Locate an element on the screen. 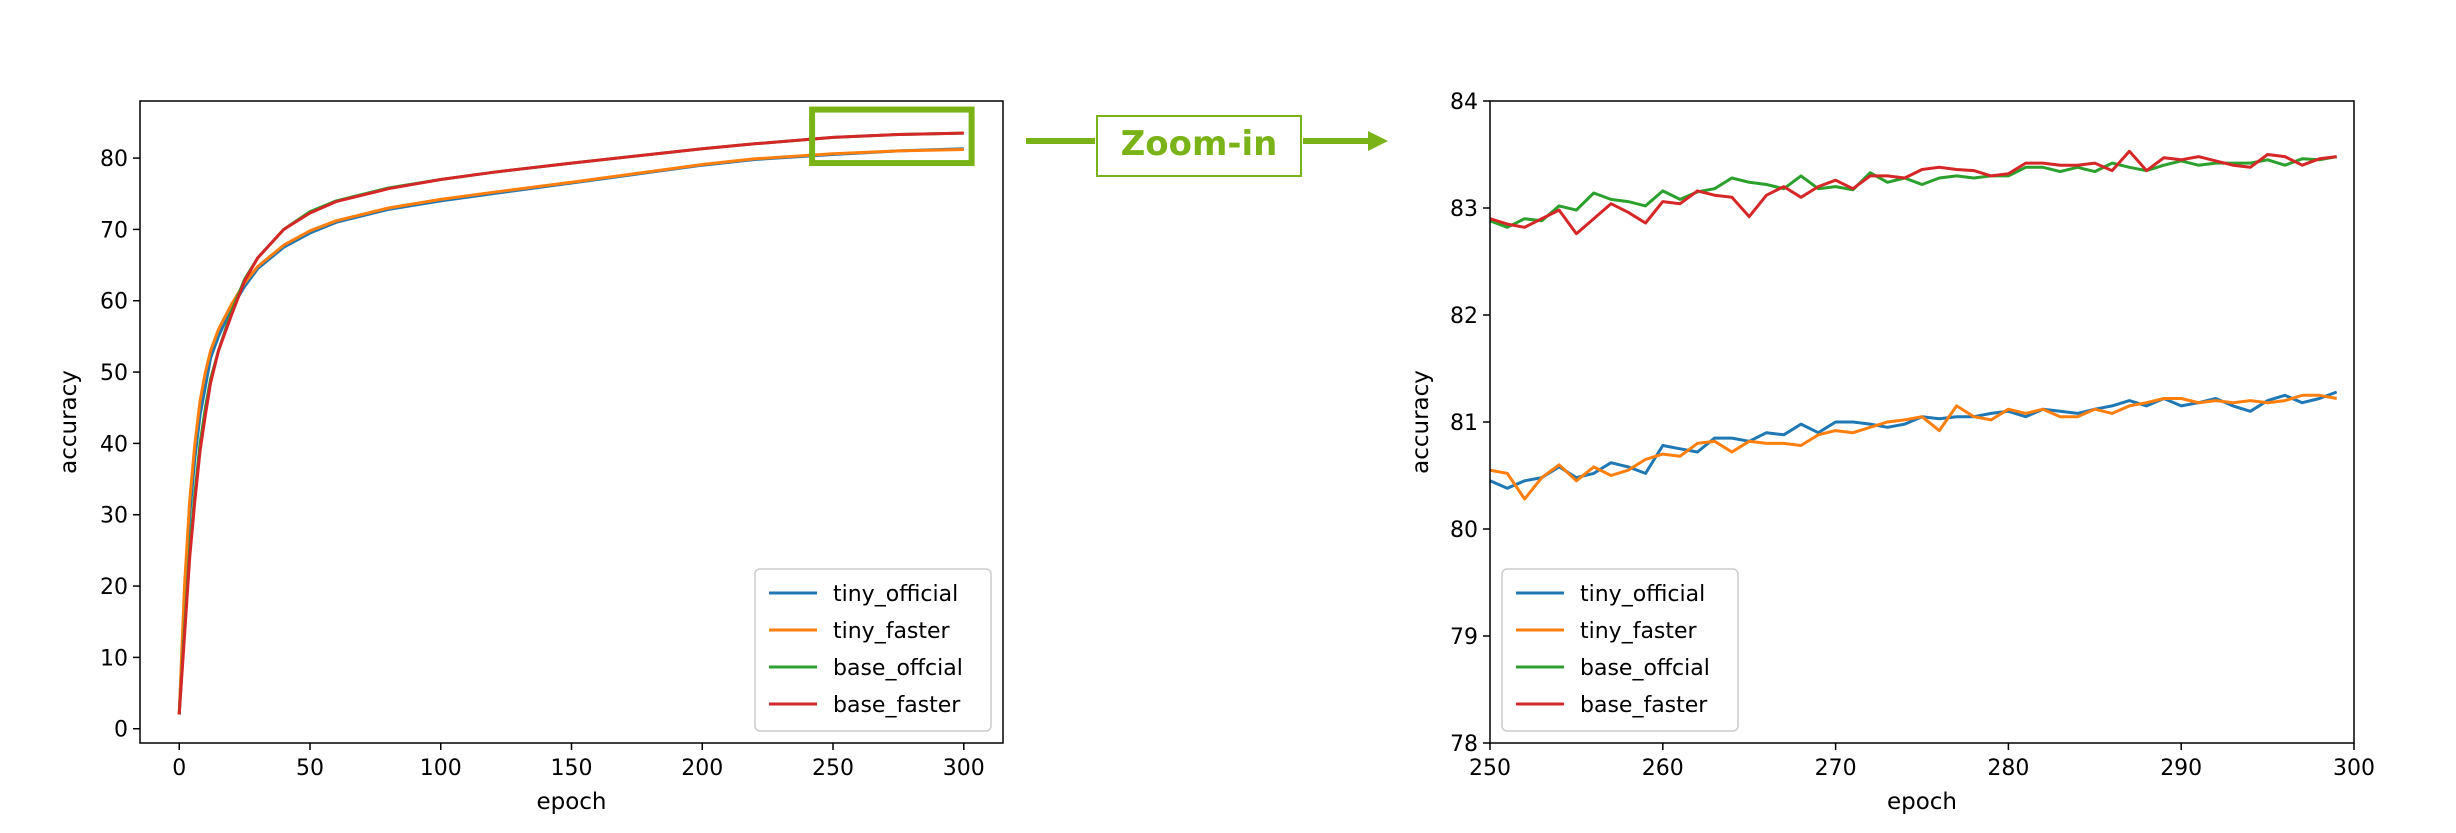  y-tick-label: 60 is located at coordinates (114, 302).